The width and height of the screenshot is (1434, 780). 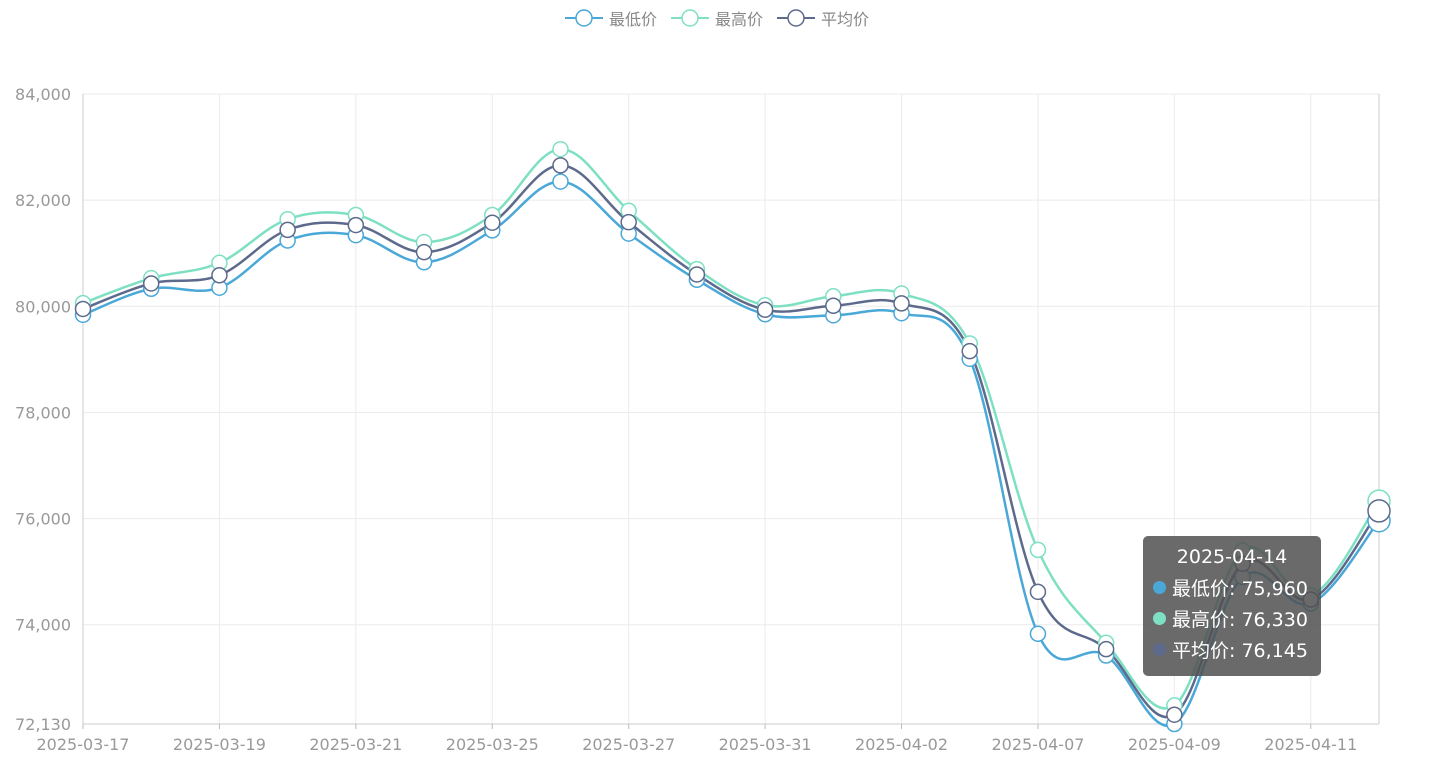 What do you see at coordinates (355, 744) in the screenshot?
I see `x-tick-label: 2025-03-21` at bounding box center [355, 744].